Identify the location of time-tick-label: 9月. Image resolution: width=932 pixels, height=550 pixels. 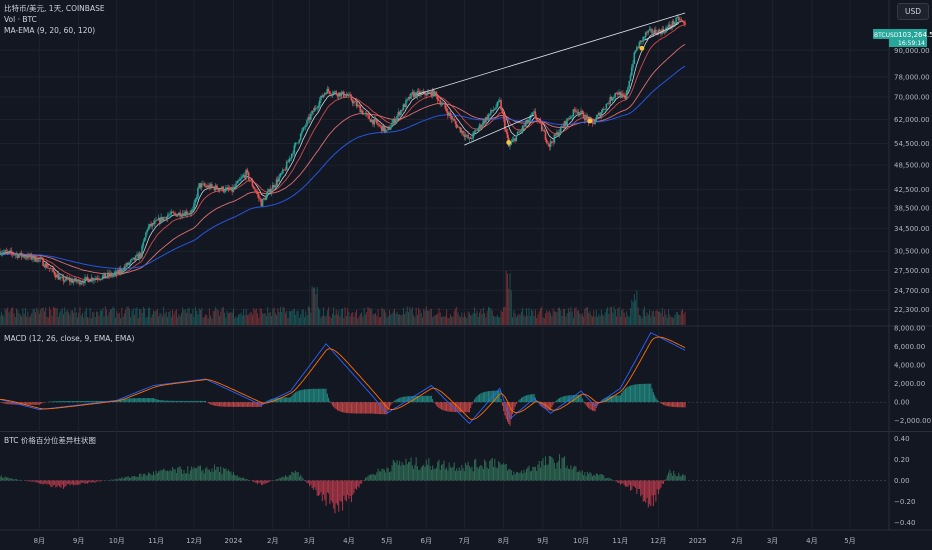
(78, 541).